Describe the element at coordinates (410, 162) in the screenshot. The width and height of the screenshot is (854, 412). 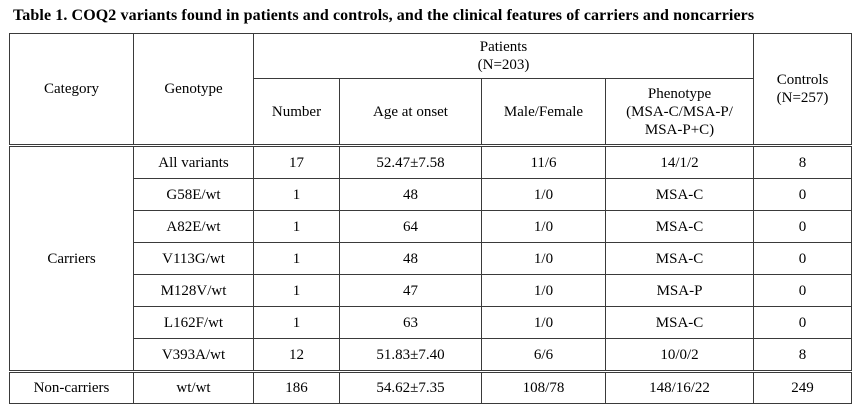
I see `cell-age: 52.47±7.58` at that location.